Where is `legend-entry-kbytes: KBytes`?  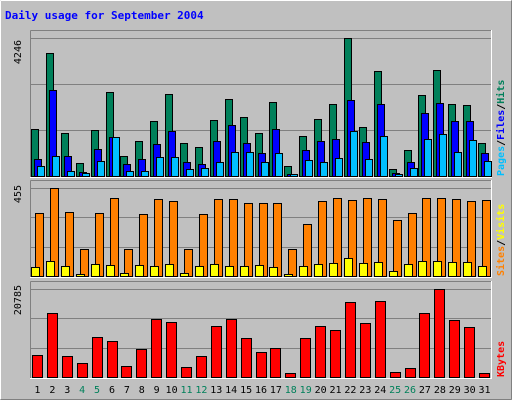
legend-entry-kbytes: KBytes is located at coordinates (501, 359).